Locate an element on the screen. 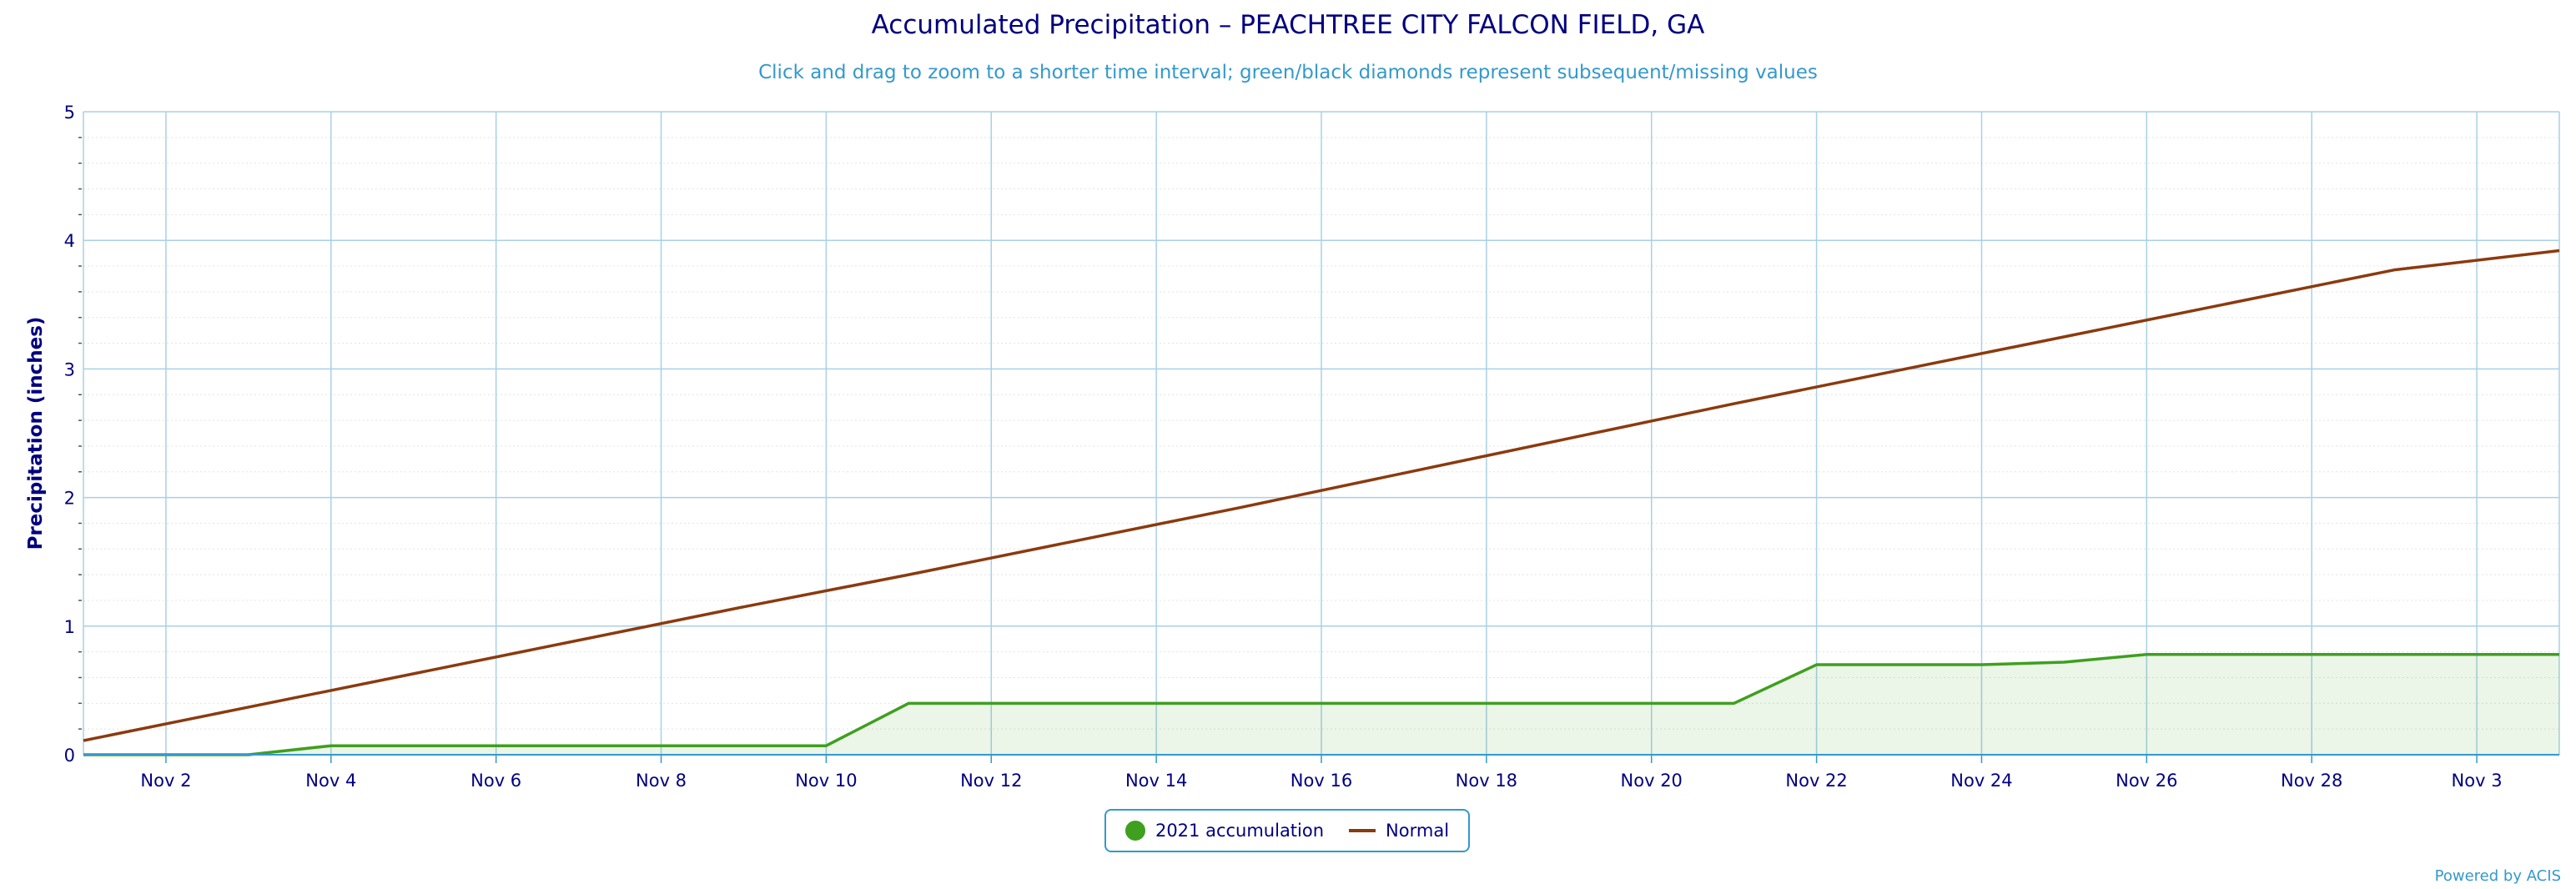 The image size is (2576, 889). y-tick-label: 5 is located at coordinates (69, 113).